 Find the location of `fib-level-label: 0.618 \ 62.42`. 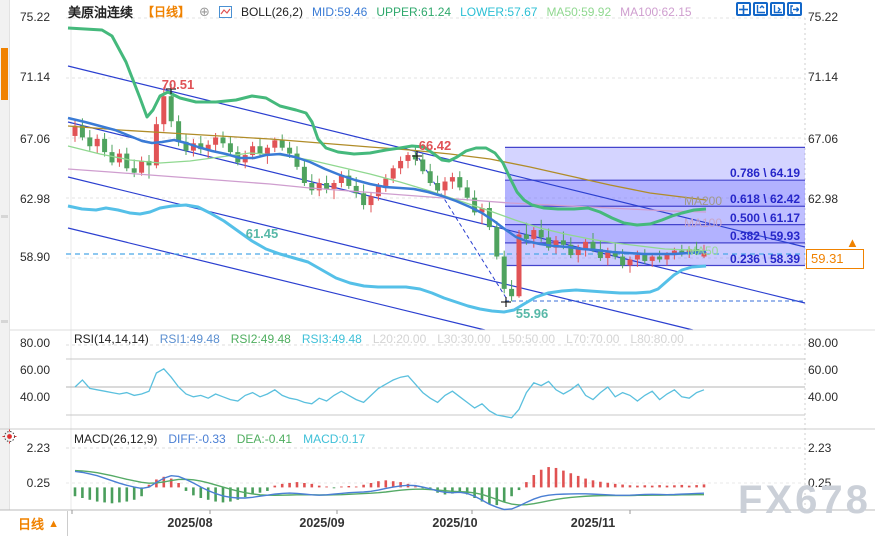

fib-level-label: 0.618 \ 62.42 is located at coordinates (764, 199).